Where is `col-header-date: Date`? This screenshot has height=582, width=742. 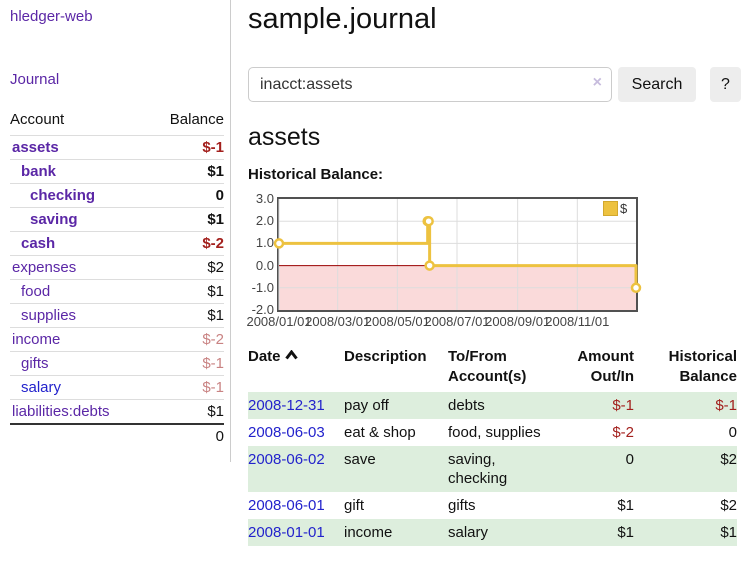 col-header-date: Date is located at coordinates (296, 368).